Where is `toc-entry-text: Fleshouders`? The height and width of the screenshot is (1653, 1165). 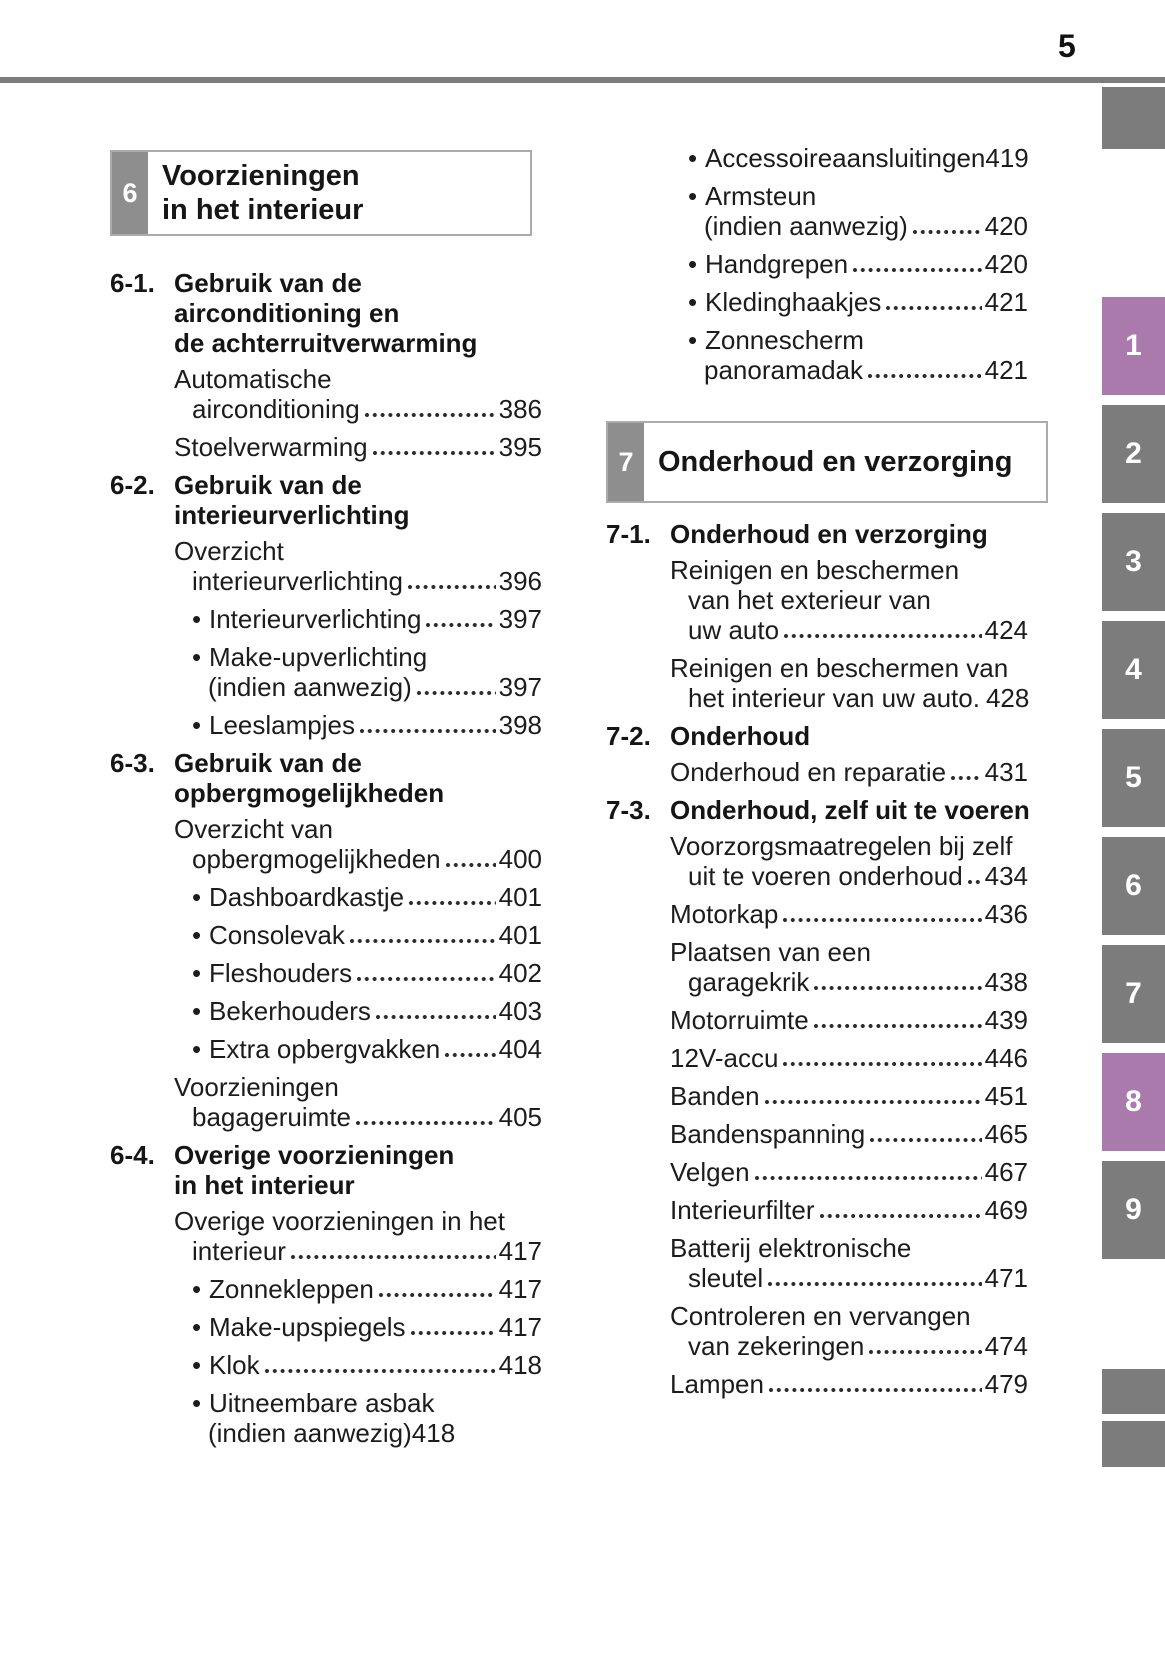 toc-entry-text: Fleshouders is located at coordinates (281, 973).